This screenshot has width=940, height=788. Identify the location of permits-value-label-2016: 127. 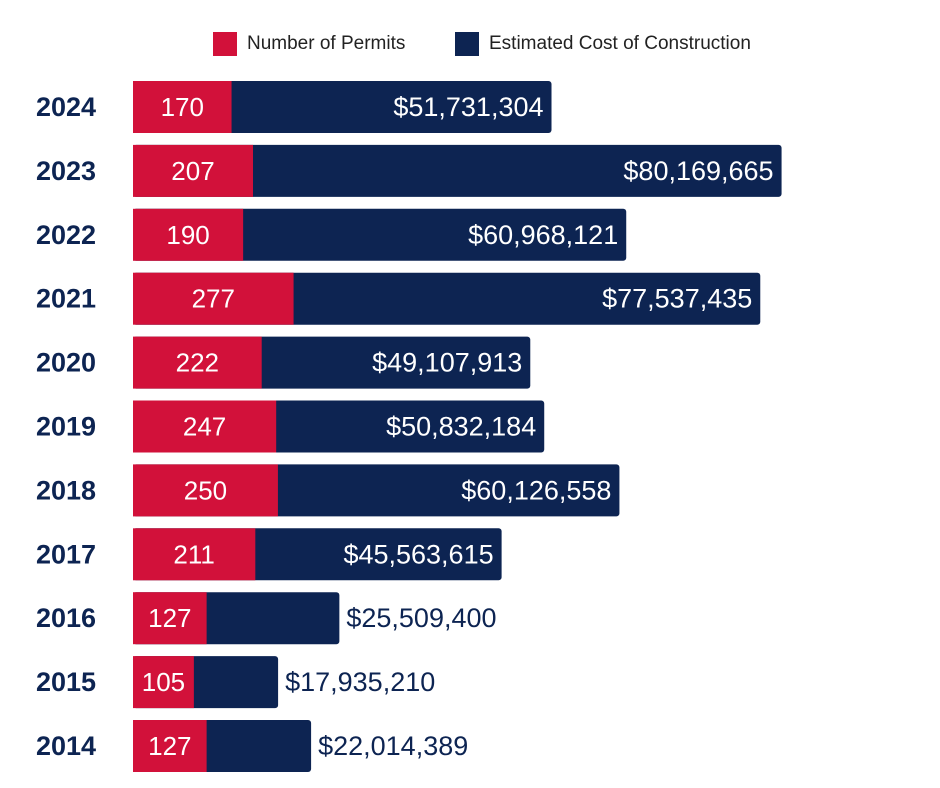
(169, 618).